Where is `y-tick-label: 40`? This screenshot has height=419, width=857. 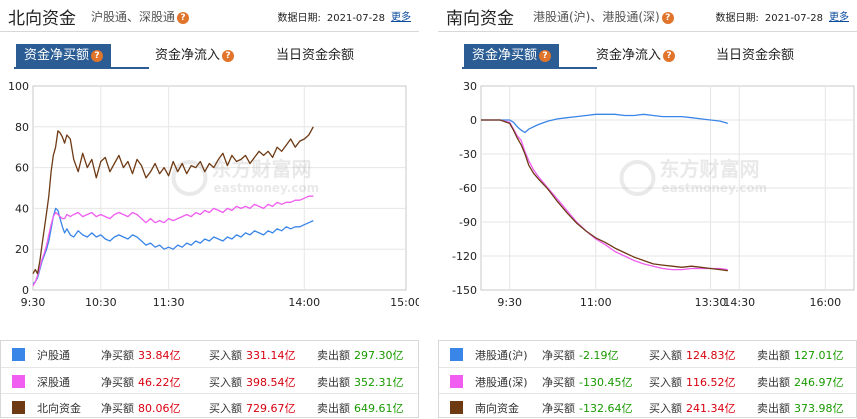
y-tick-label: 40 is located at coordinates (22, 208).